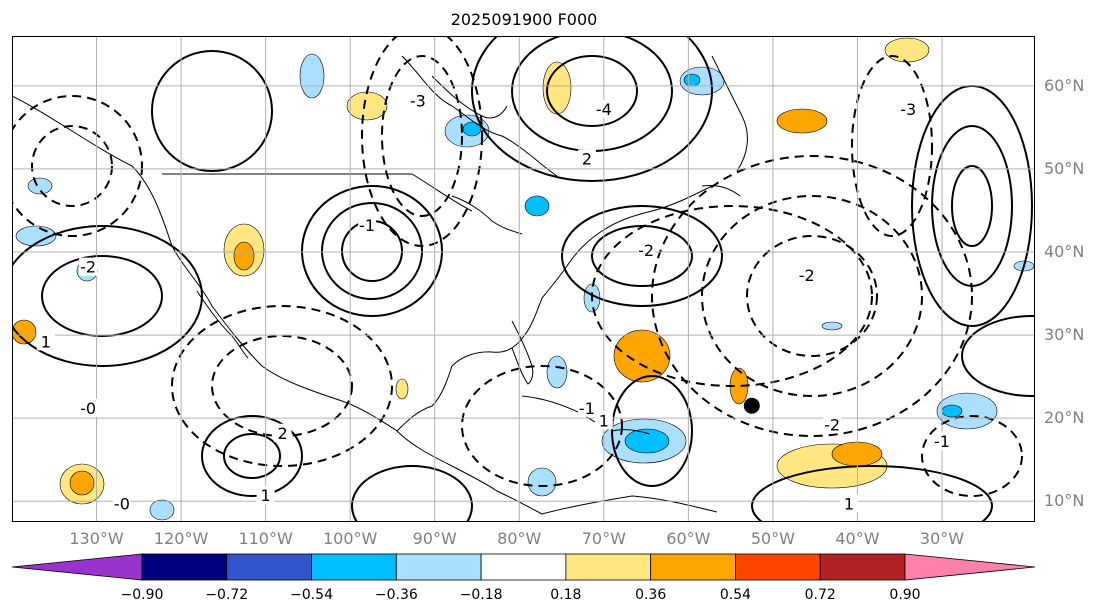 The height and width of the screenshot is (615, 1105). What do you see at coordinates (772, 538) in the screenshot?
I see `longitude-label: 50°W` at bounding box center [772, 538].